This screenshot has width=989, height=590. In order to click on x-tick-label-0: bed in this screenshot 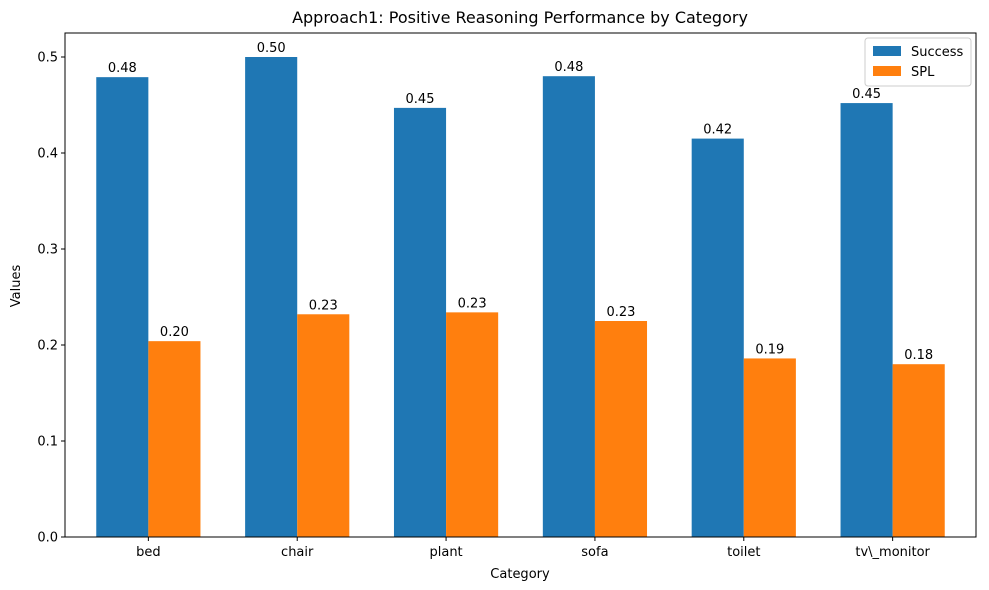, I will do `click(148, 552)`.